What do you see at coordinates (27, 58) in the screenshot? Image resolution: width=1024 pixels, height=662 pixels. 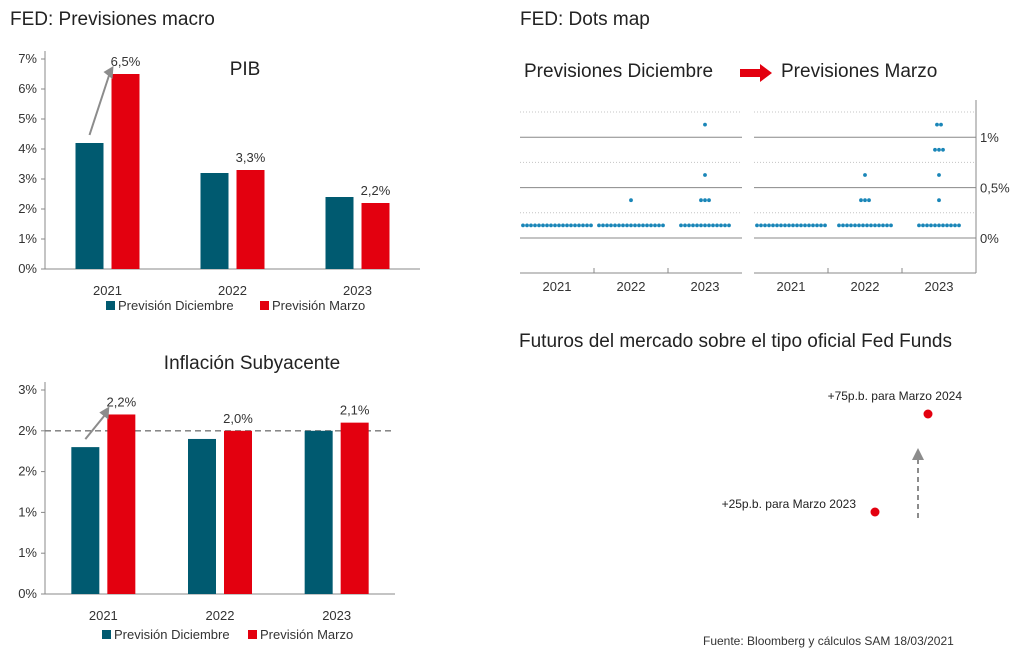 I see `pib-y-tick-label: 7%` at bounding box center [27, 58].